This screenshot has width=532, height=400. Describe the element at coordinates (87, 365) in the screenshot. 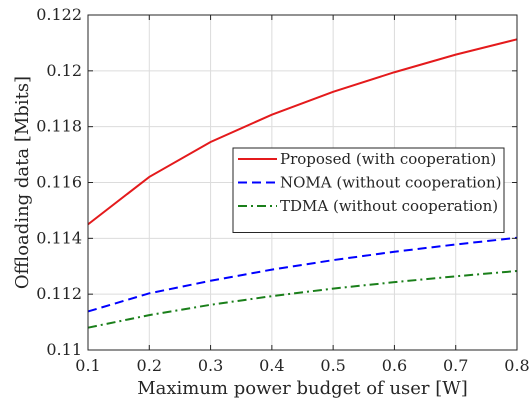

I see `x-tick-label: 0.1` at that location.